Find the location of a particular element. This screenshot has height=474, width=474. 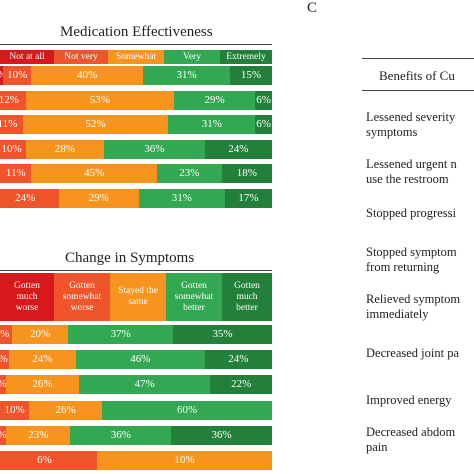

bar-segment: 37% is located at coordinates (120, 334).